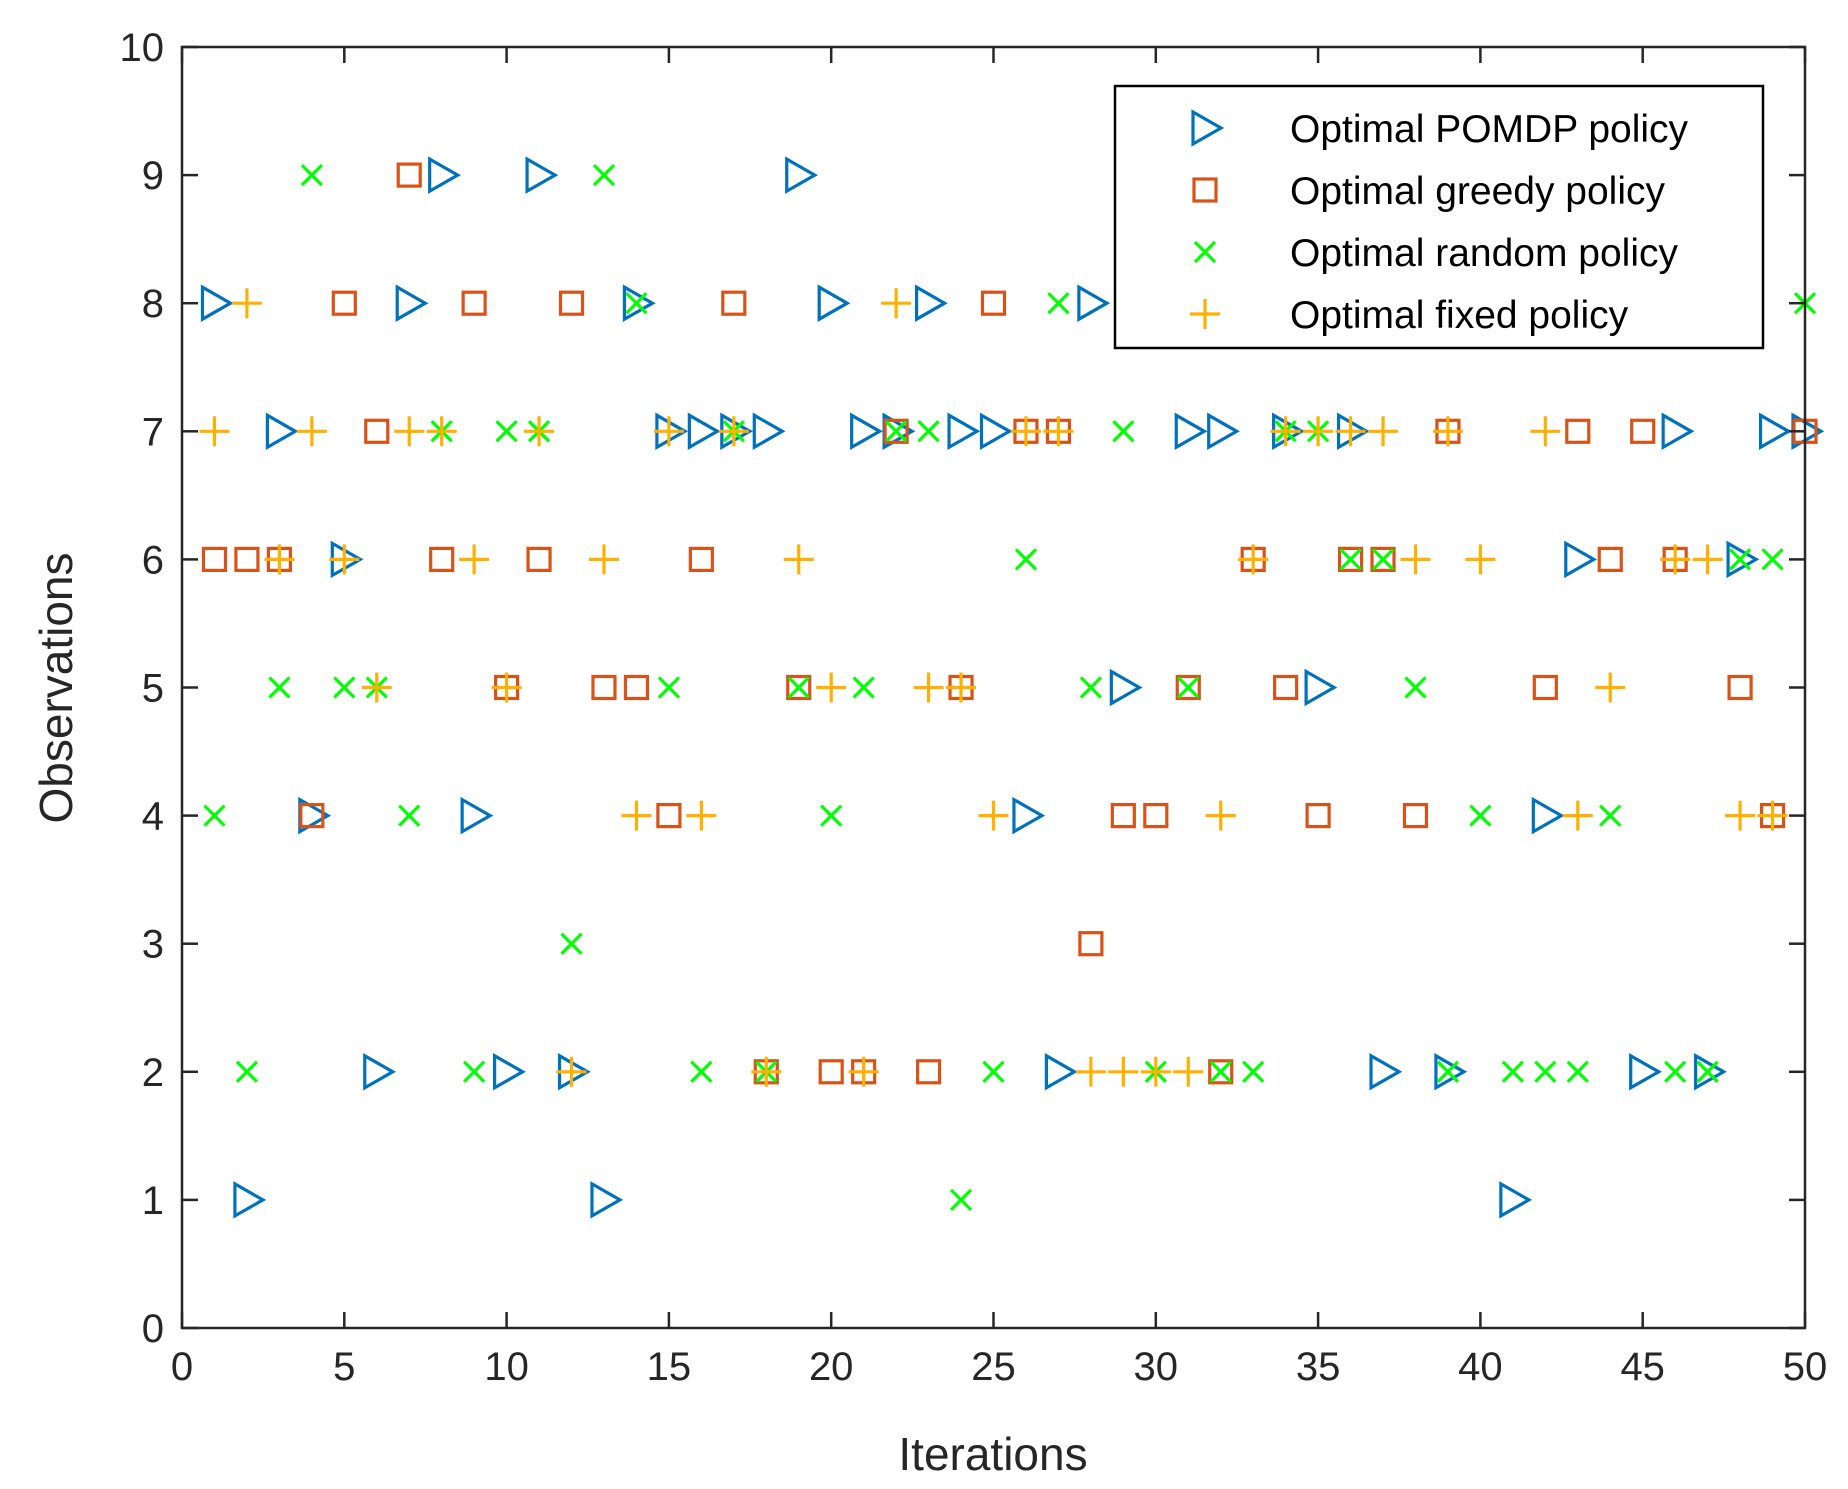 The image size is (1848, 1489). I want to click on y-tick-label: 0, so click(153, 1329).